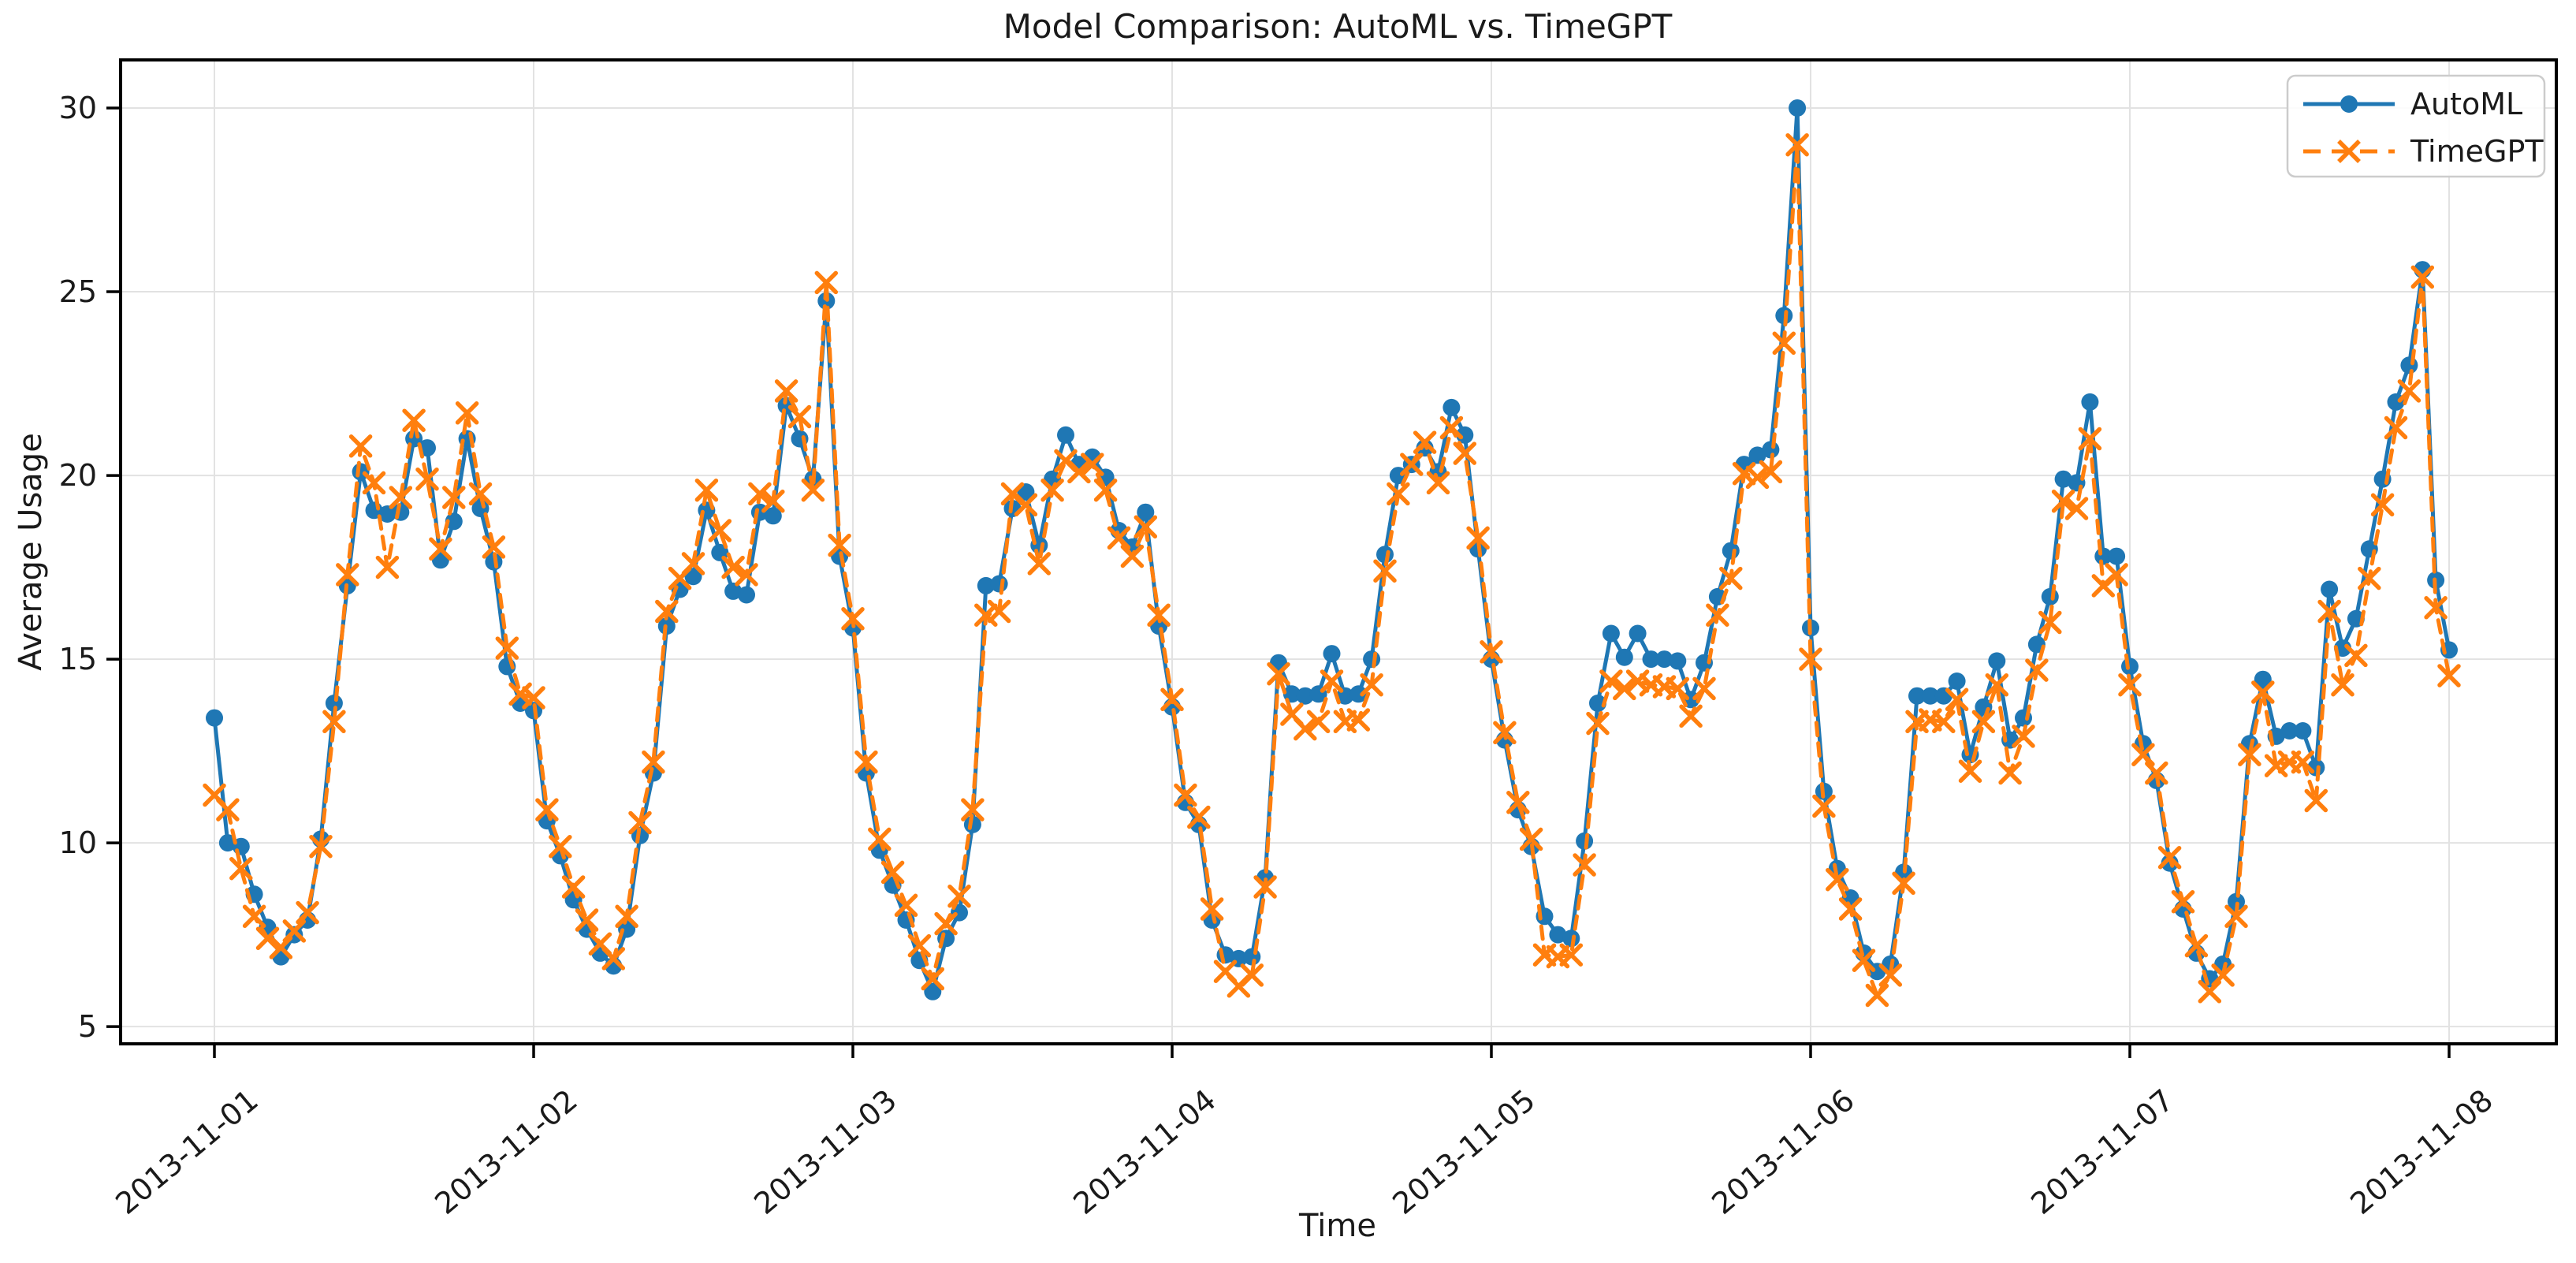 The height and width of the screenshot is (1263, 2576). I want to click on legend-item-timegpt: TimeGPT, so click(2423, 151).